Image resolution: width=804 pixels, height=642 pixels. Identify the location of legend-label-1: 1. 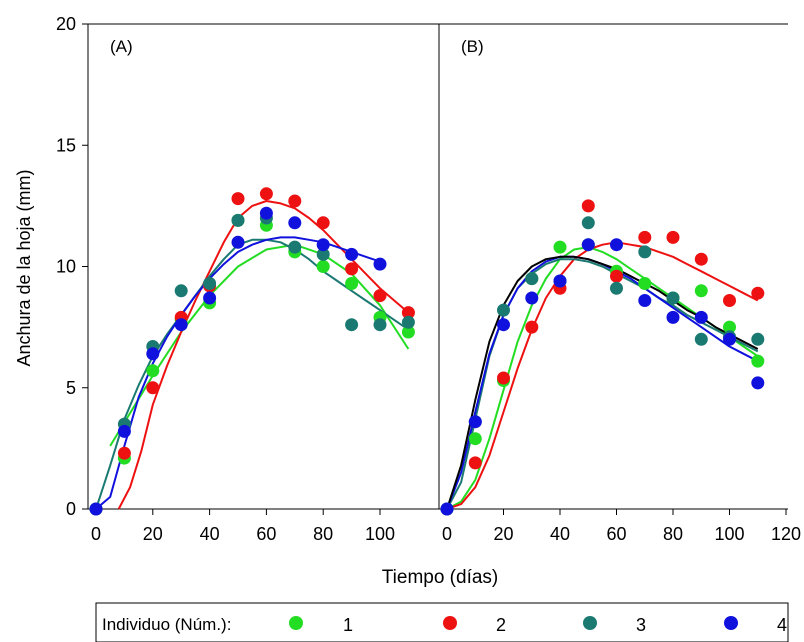
(348, 625).